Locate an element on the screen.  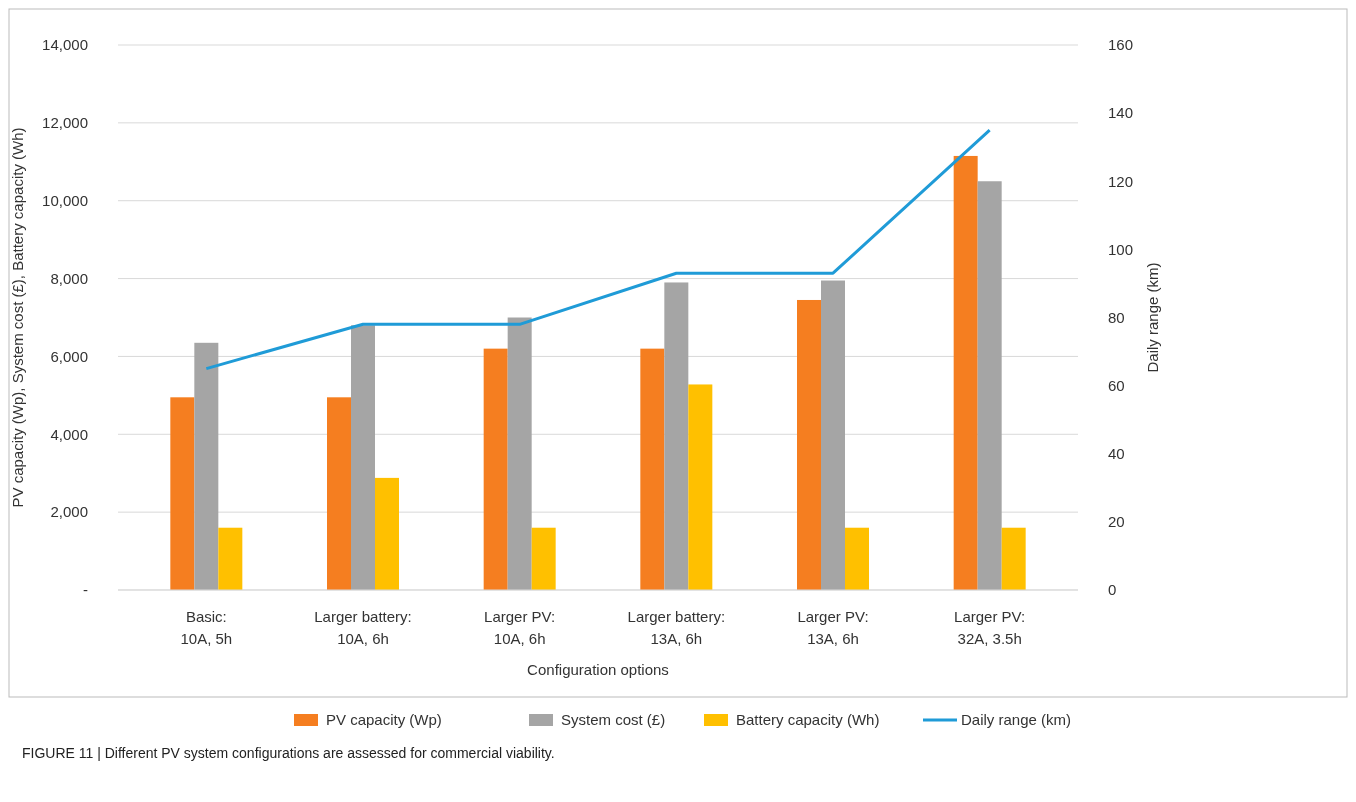
y2-tick-label: 160 is located at coordinates (1121, 45).